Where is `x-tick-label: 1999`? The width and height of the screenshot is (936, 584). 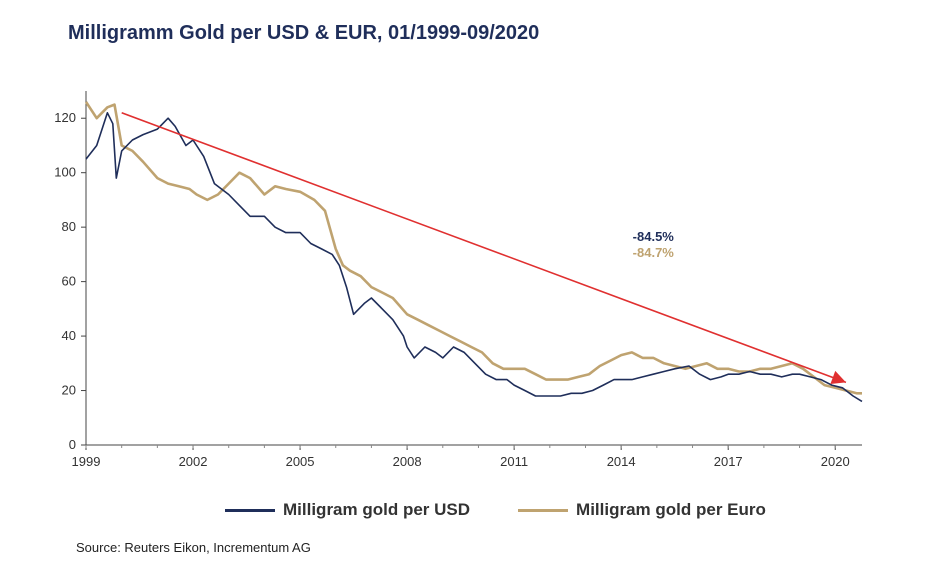 x-tick-label: 1999 is located at coordinates (86, 461).